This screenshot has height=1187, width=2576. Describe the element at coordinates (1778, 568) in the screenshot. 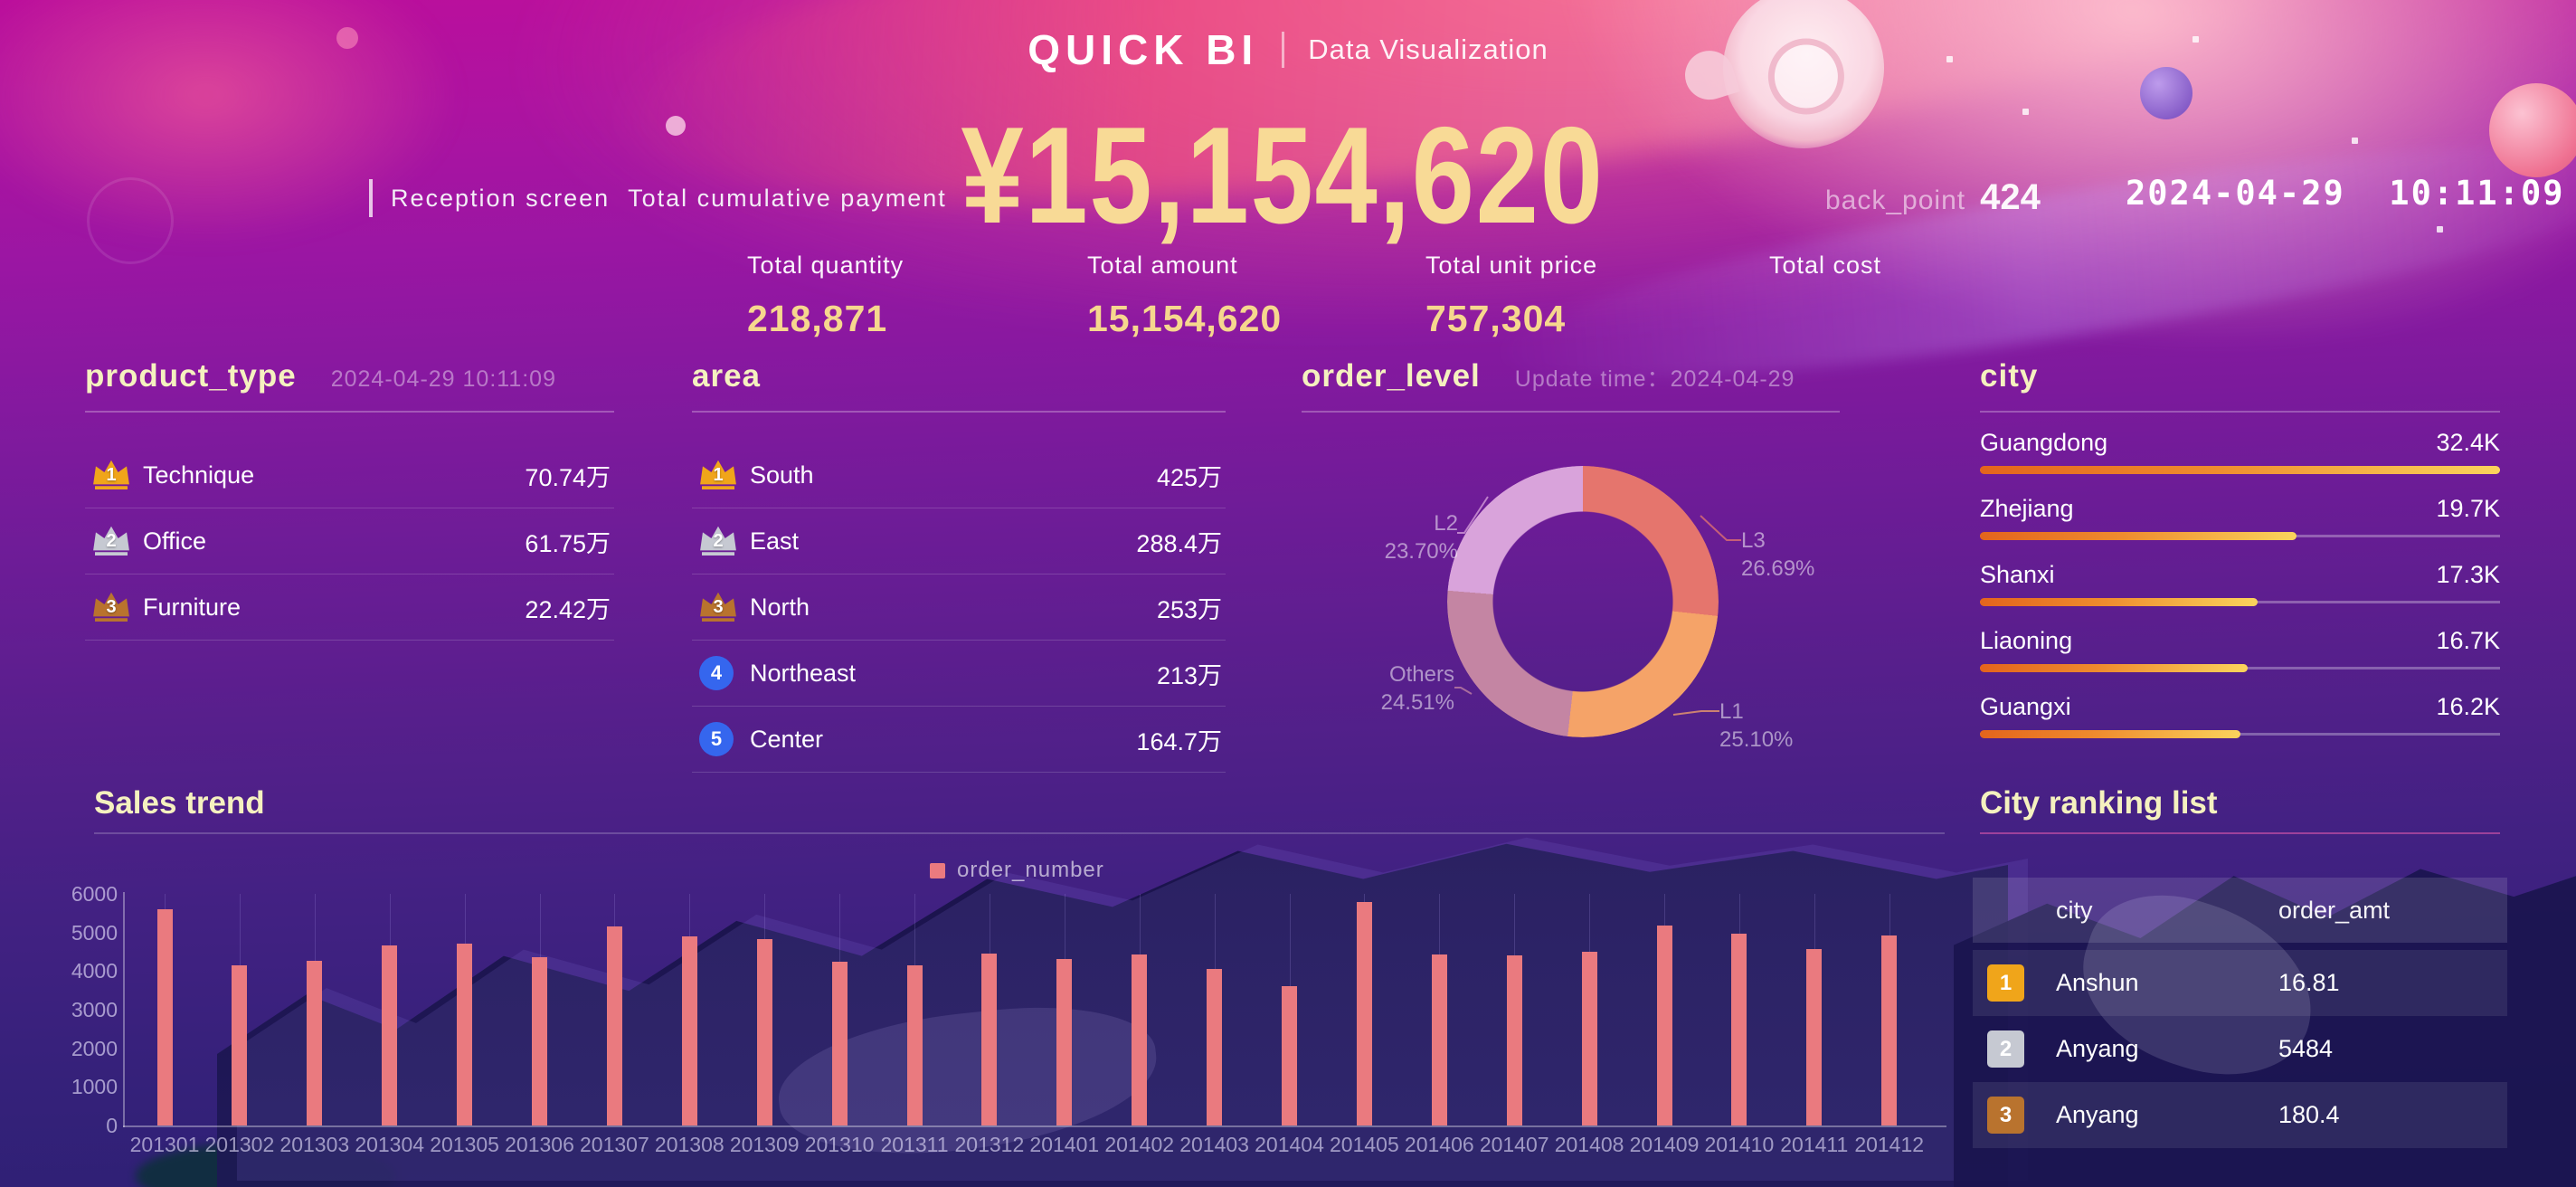

I see `slice-percent: 26.69%` at that location.